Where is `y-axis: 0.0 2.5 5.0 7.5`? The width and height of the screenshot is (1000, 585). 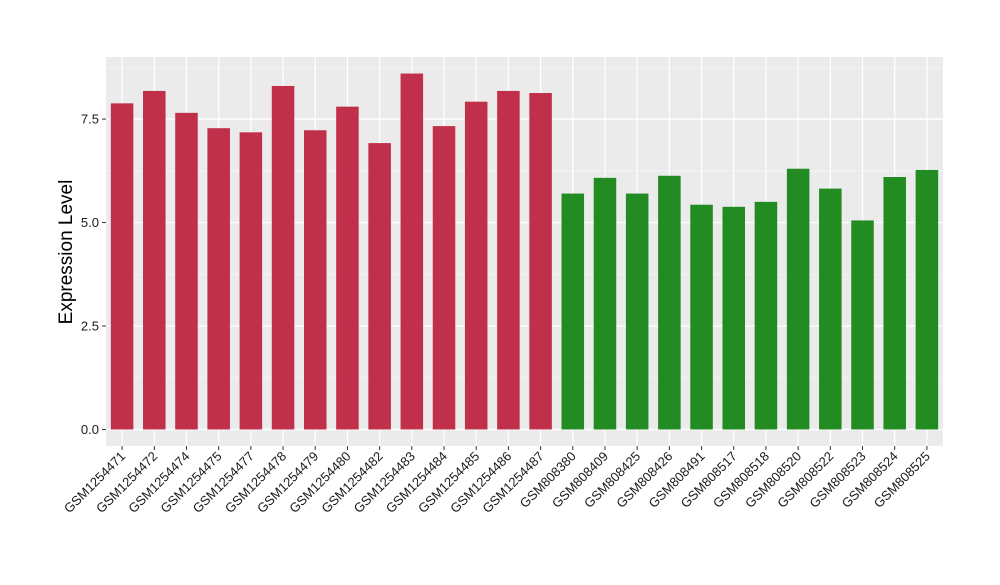 y-axis: 0.0 2.5 5.0 7.5 is located at coordinates (93, 274).